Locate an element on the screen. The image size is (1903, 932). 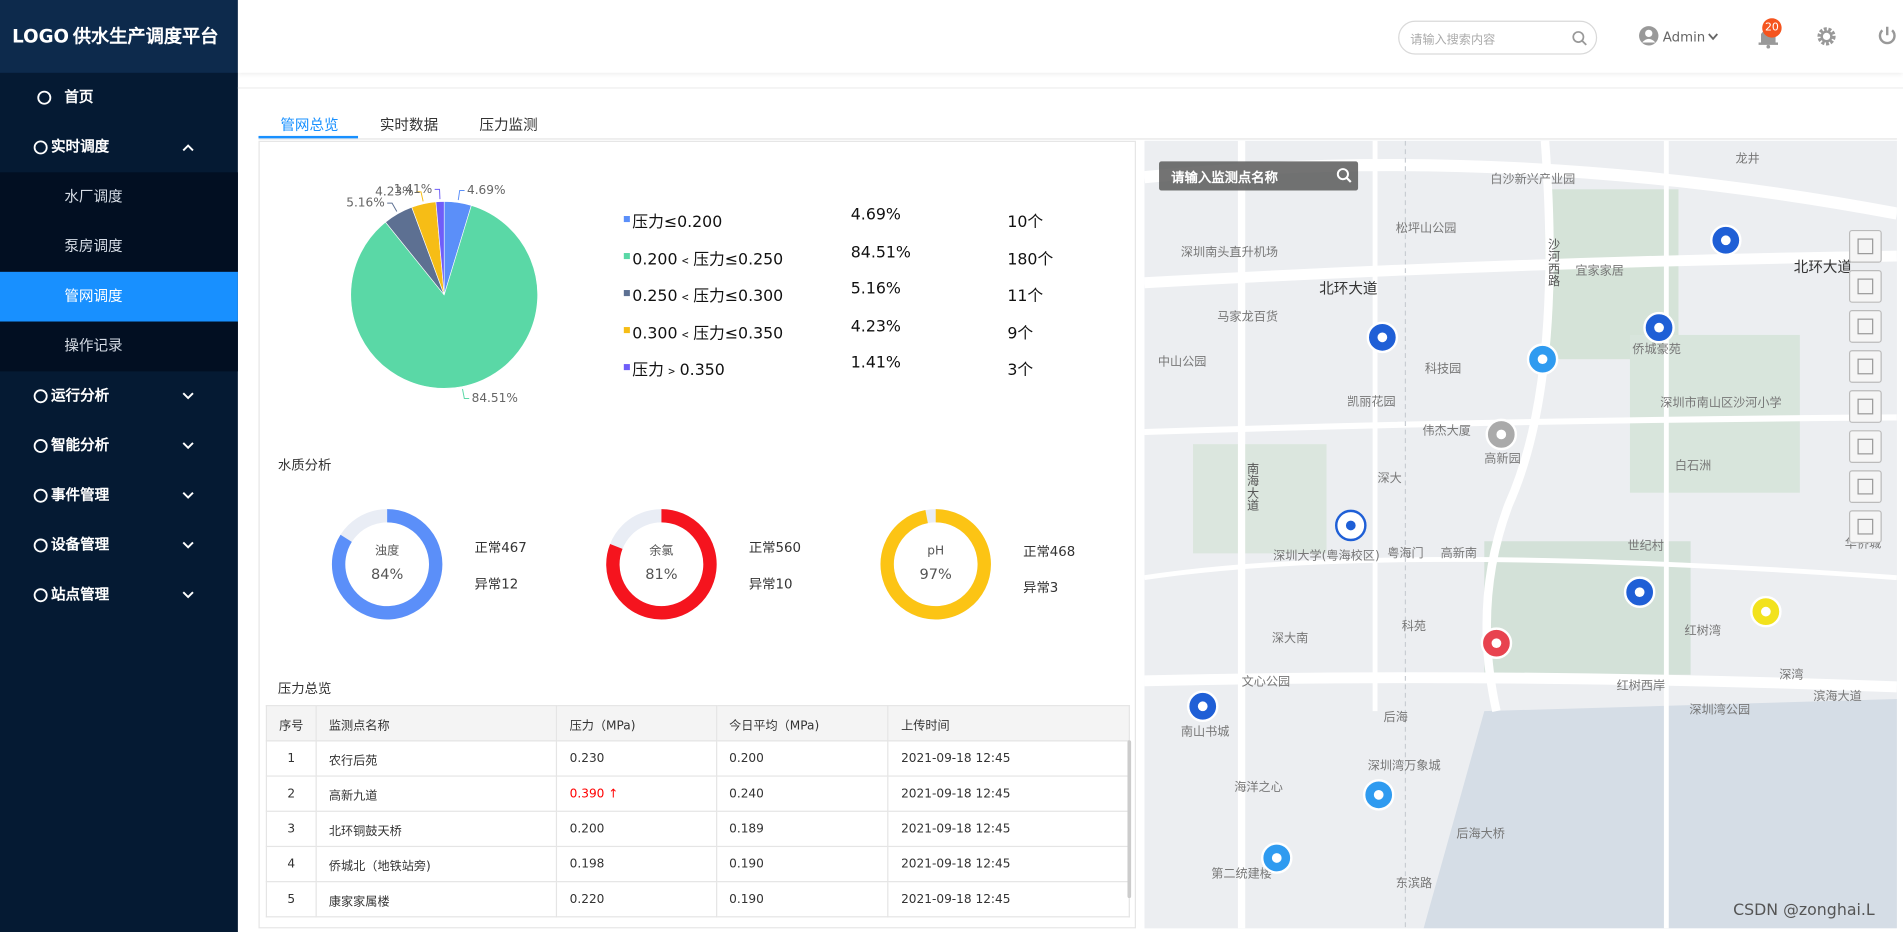
legend-label: 压力≤0.200 is located at coordinates (677, 222).